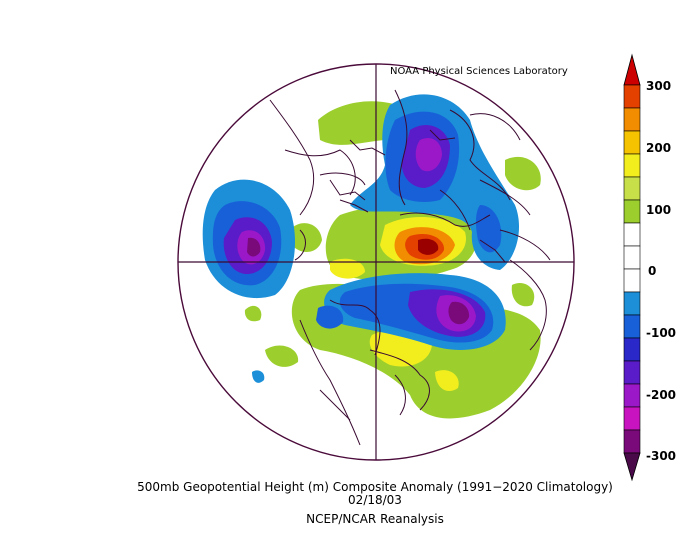 The image size is (700, 542). Describe the element at coordinates (652, 271) in the screenshot. I see `colorbar-label: 0` at that location.